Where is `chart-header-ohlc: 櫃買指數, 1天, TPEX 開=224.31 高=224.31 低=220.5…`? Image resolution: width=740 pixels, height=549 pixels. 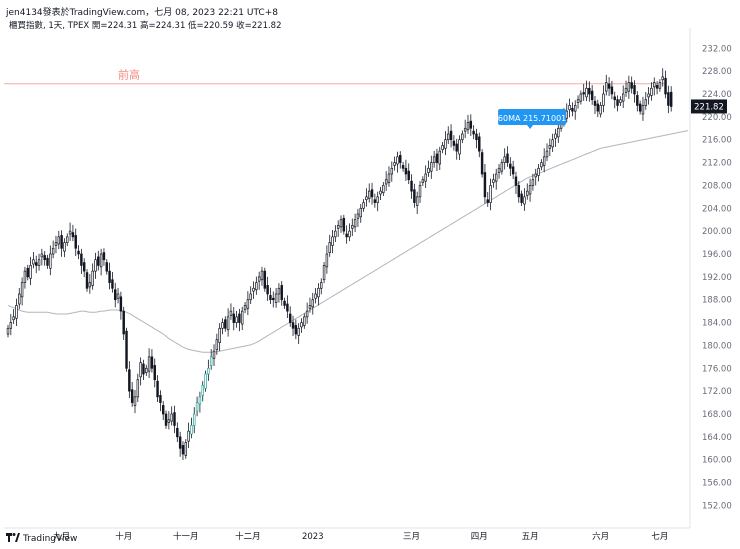 chart-header-ohlc: 櫃買指數, 1天, TPEX 開=224.31 高=224.31 低=220.5… is located at coordinates (145, 26).